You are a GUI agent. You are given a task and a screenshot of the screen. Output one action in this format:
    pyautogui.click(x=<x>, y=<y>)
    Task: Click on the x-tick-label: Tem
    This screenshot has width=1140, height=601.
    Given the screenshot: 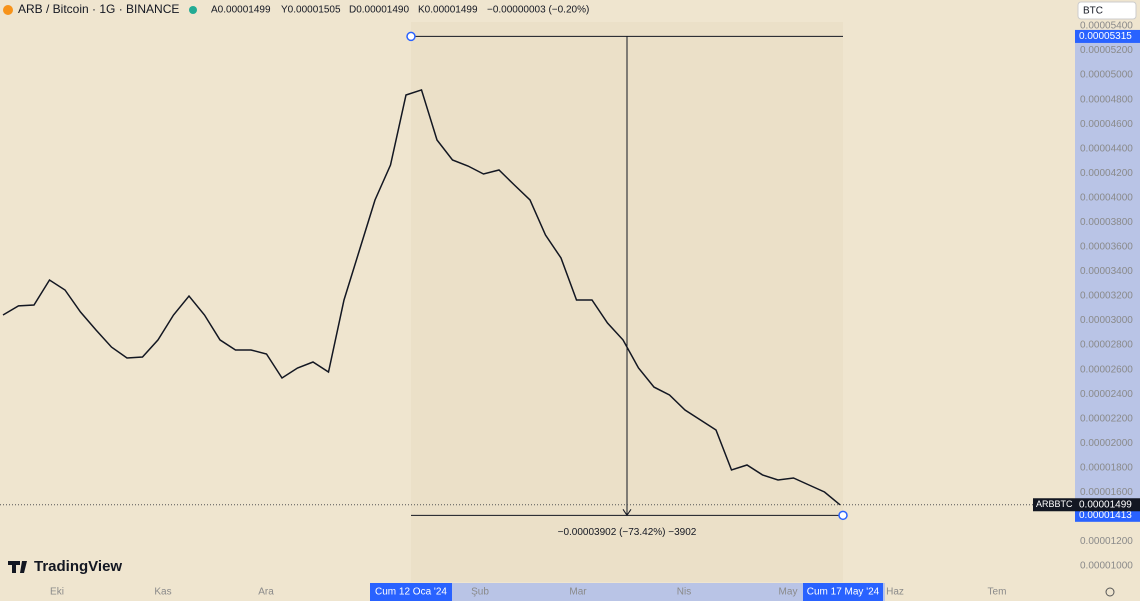 What is the action you would take?
    pyautogui.click(x=997, y=592)
    